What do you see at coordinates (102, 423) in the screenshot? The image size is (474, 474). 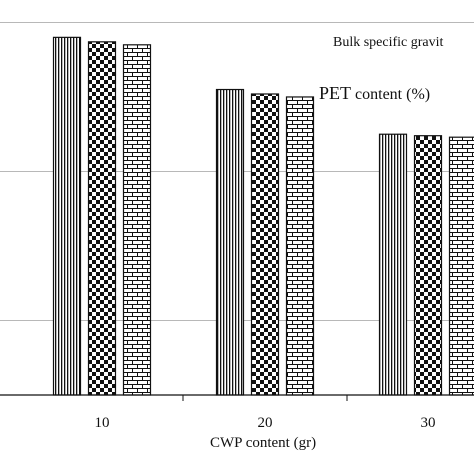 I see `x-tick-label-10: 10` at bounding box center [102, 423].